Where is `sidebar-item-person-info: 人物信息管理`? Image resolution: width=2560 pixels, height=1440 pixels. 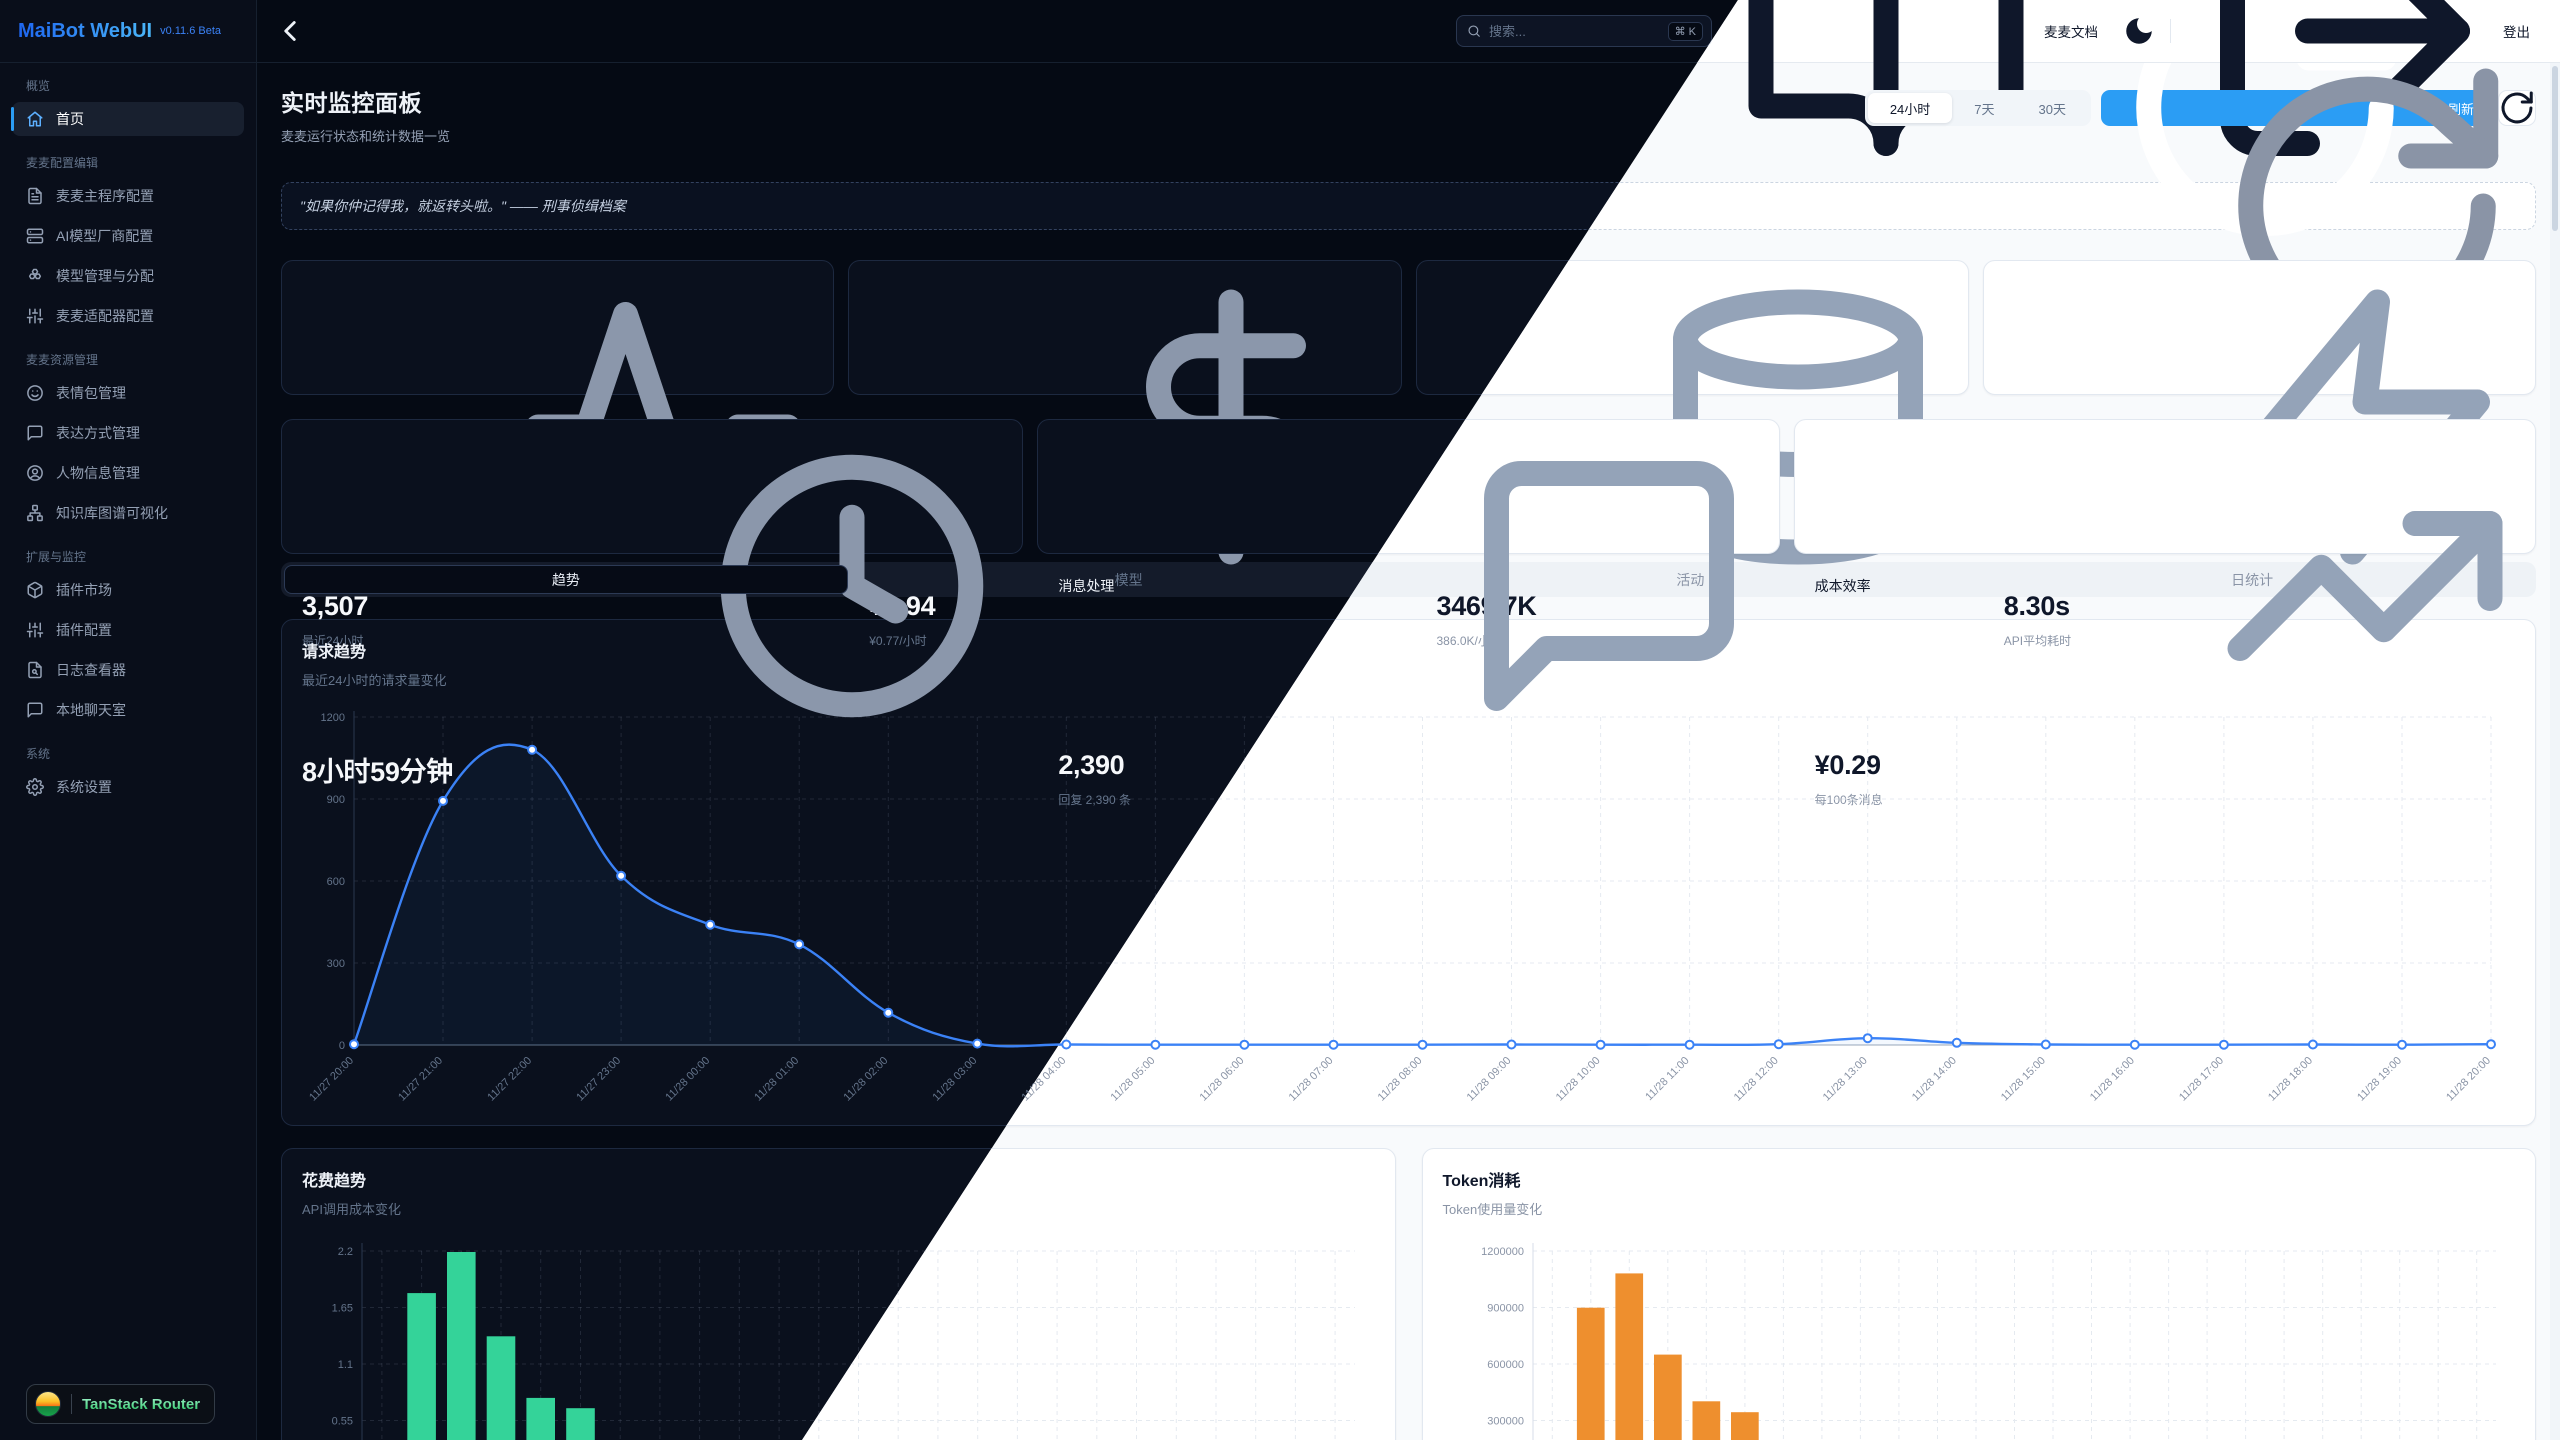
sidebar-item-person-info: 人物信息管理 is located at coordinates (128, 473).